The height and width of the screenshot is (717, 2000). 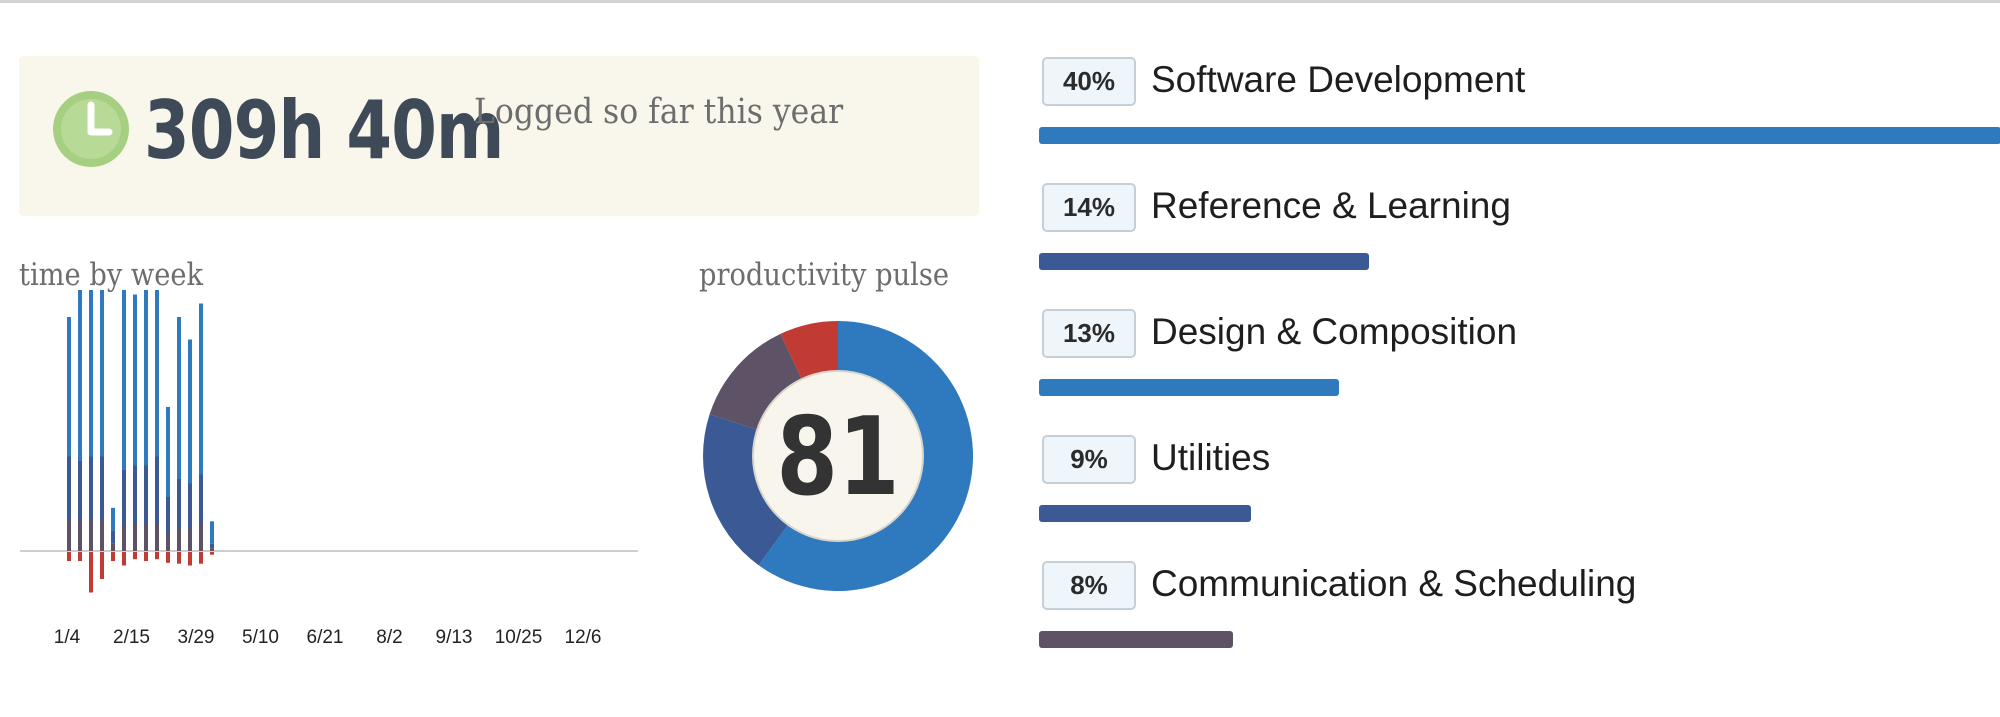 I want to click on x-tick-label: 6/21, so click(x=325, y=637).